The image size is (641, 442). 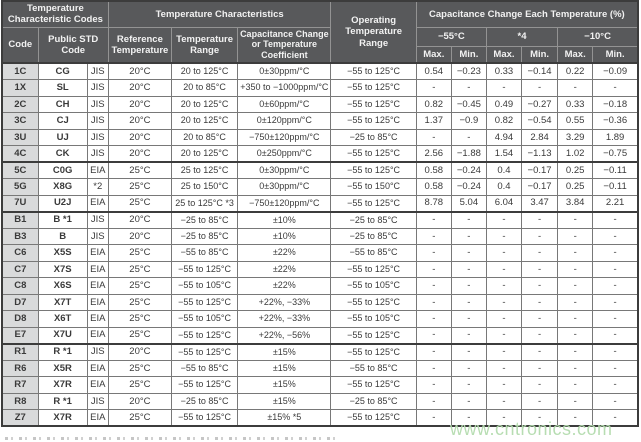 What do you see at coordinates (20, 368) in the screenshot?
I see `cell-code: R6` at bounding box center [20, 368].